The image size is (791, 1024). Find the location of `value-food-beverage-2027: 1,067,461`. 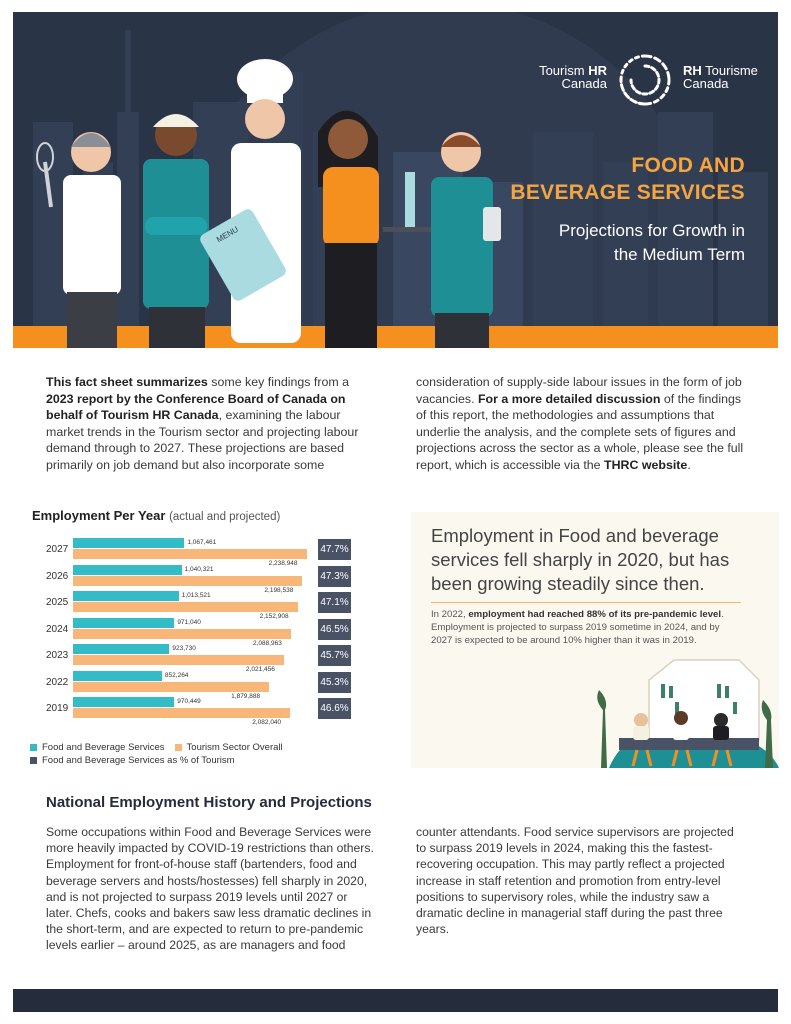

value-food-beverage-2027: 1,067,461 is located at coordinates (202, 542).